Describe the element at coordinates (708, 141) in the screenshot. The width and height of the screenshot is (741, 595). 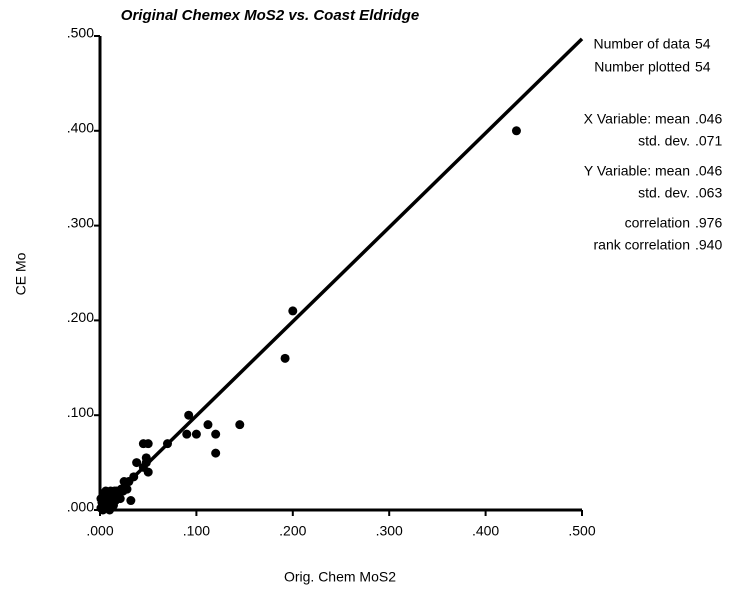
I see `stat-value: .071` at that location.